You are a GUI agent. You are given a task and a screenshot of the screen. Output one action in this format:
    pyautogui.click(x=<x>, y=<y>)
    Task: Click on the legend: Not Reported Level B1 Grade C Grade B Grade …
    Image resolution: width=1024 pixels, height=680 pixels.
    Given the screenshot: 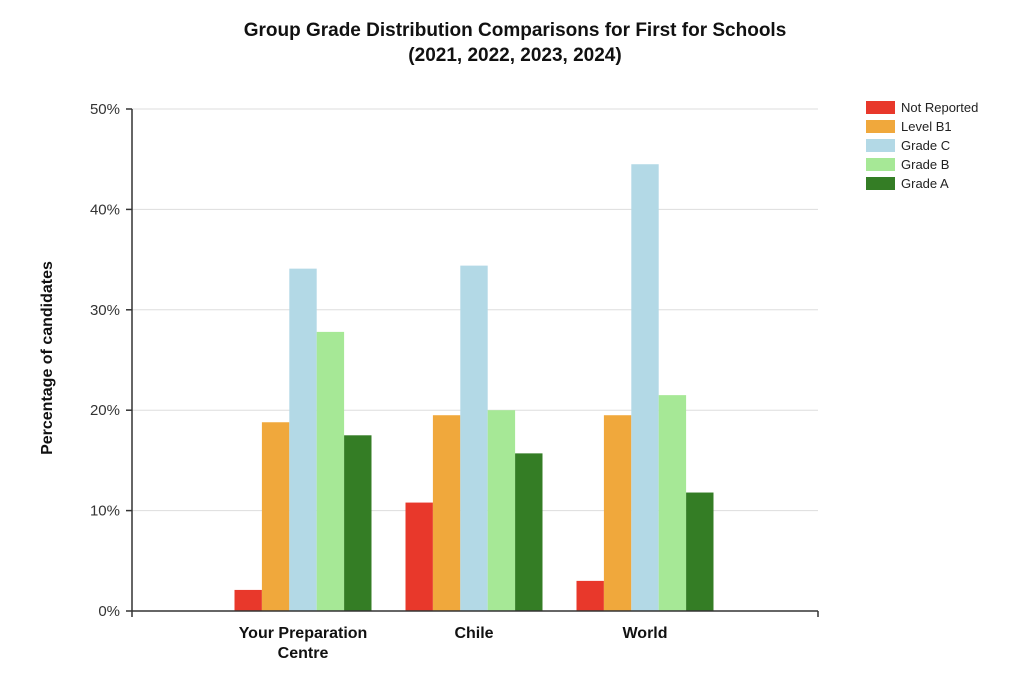 What is the action you would take?
    pyautogui.click(x=922, y=145)
    